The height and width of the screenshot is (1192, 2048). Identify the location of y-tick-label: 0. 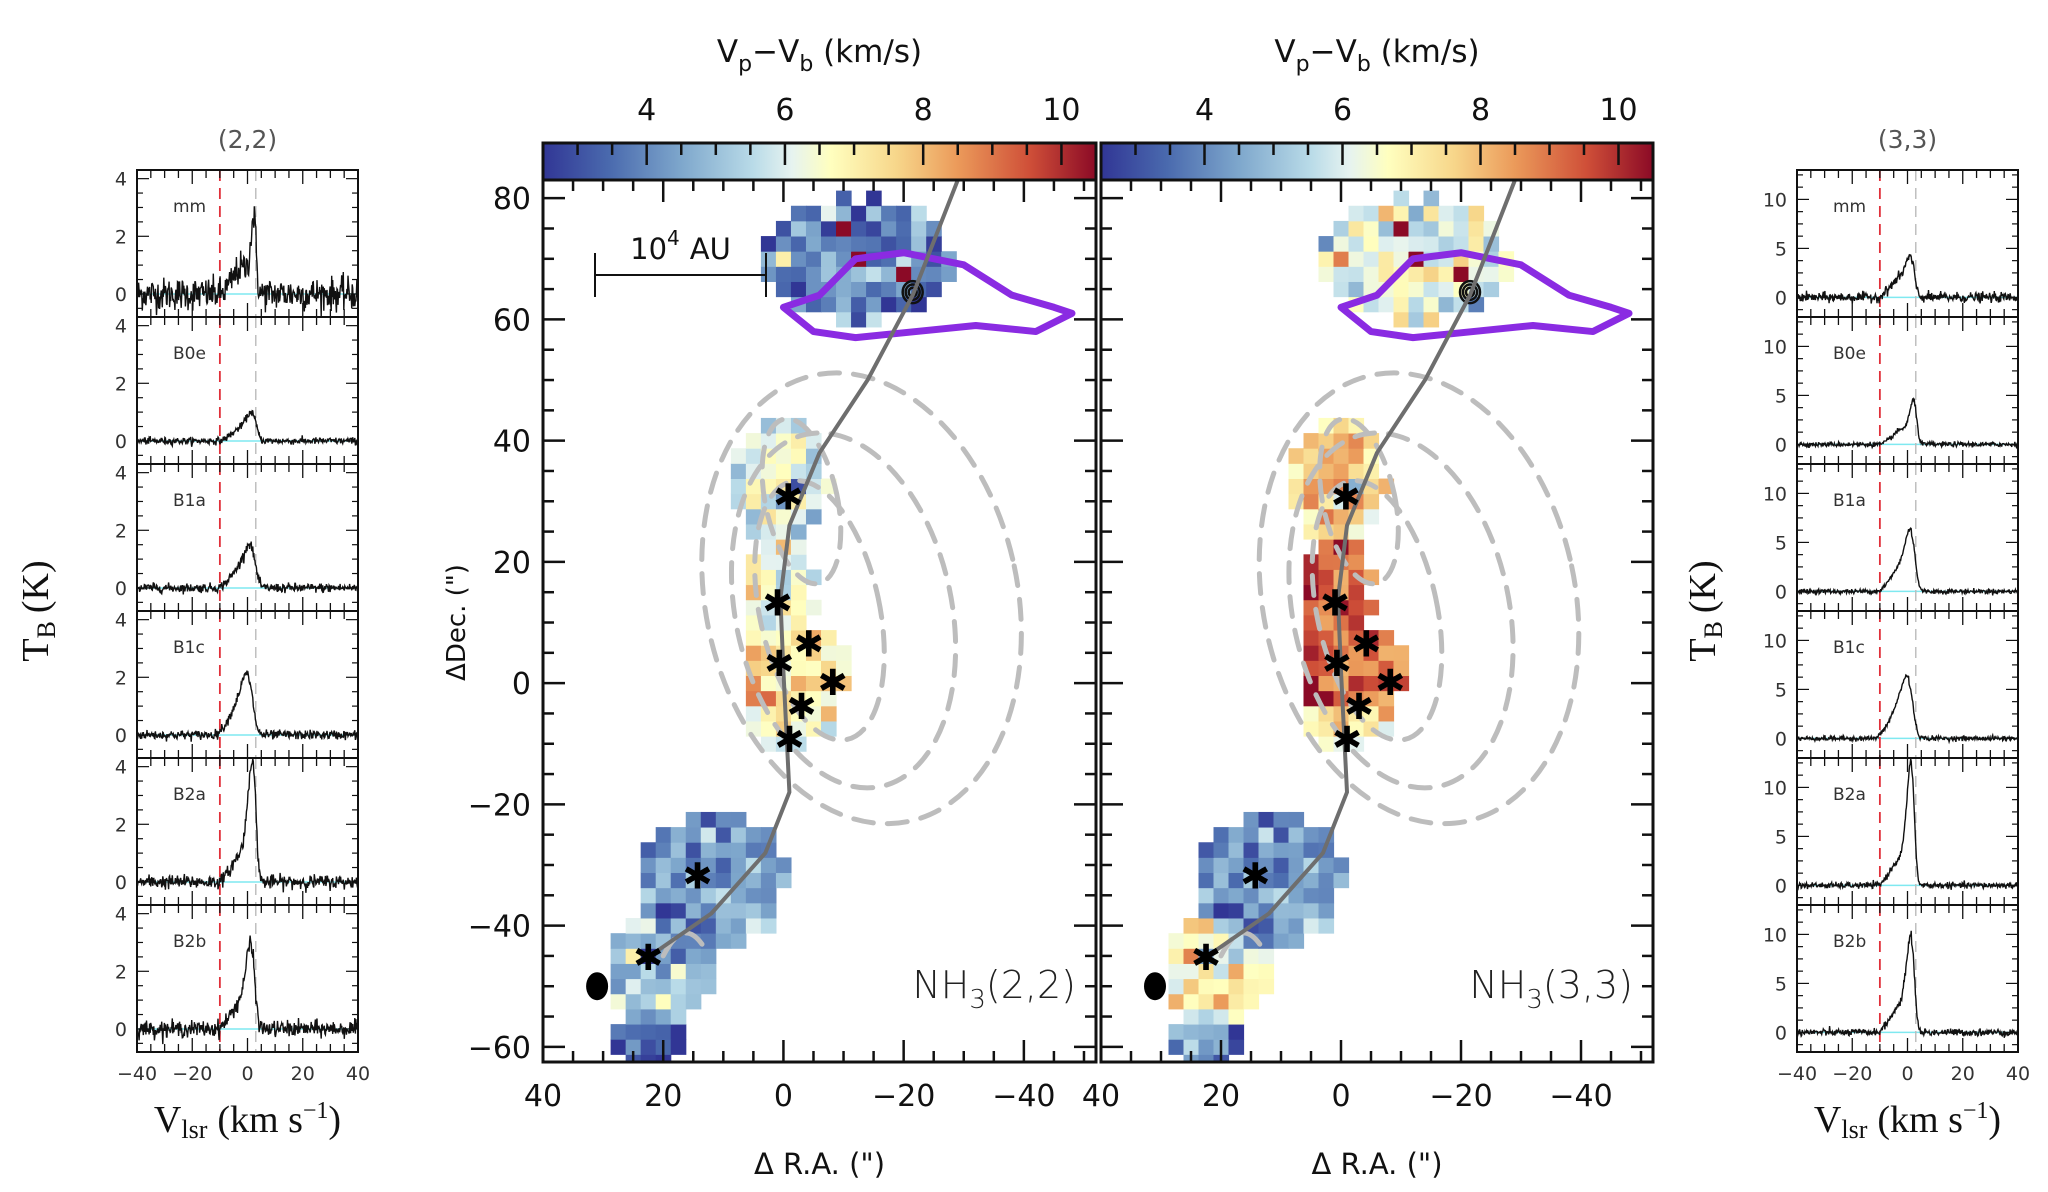
(121, 295).